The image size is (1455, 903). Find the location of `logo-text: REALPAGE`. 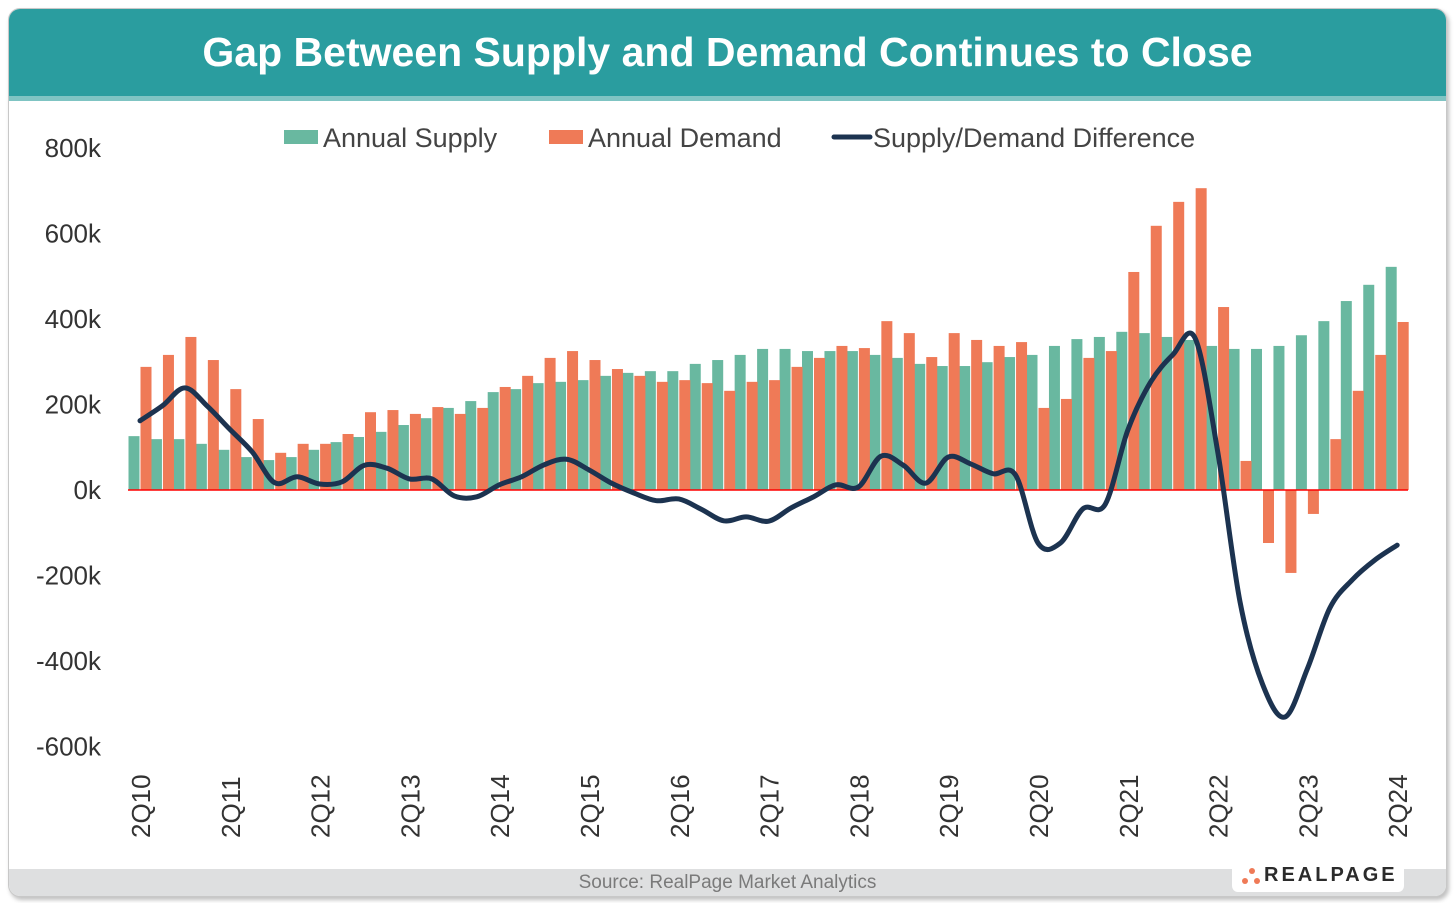

logo-text: REALPAGE is located at coordinates (1331, 875).